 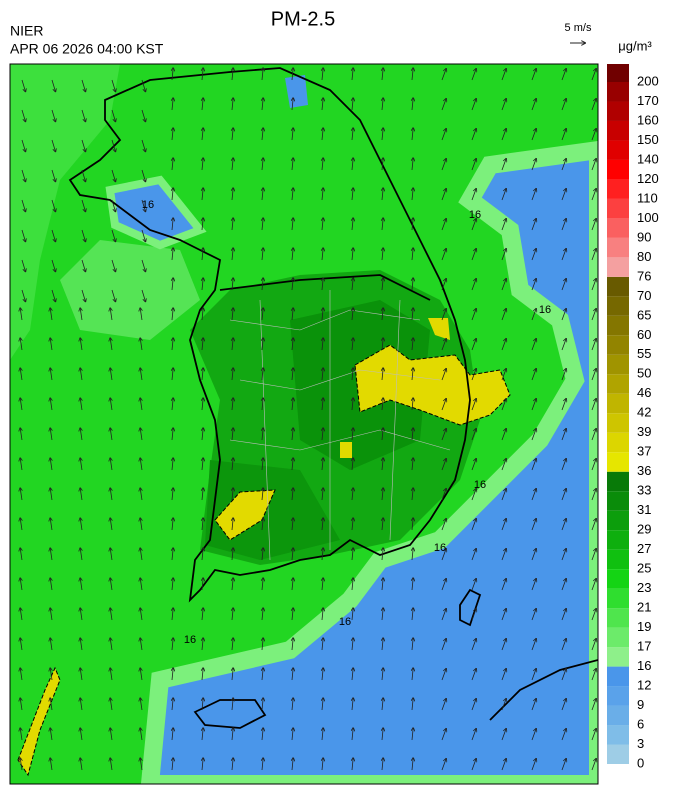 What do you see at coordinates (578, 28) in the screenshot?
I see `vector-scale: 5 m/s` at bounding box center [578, 28].